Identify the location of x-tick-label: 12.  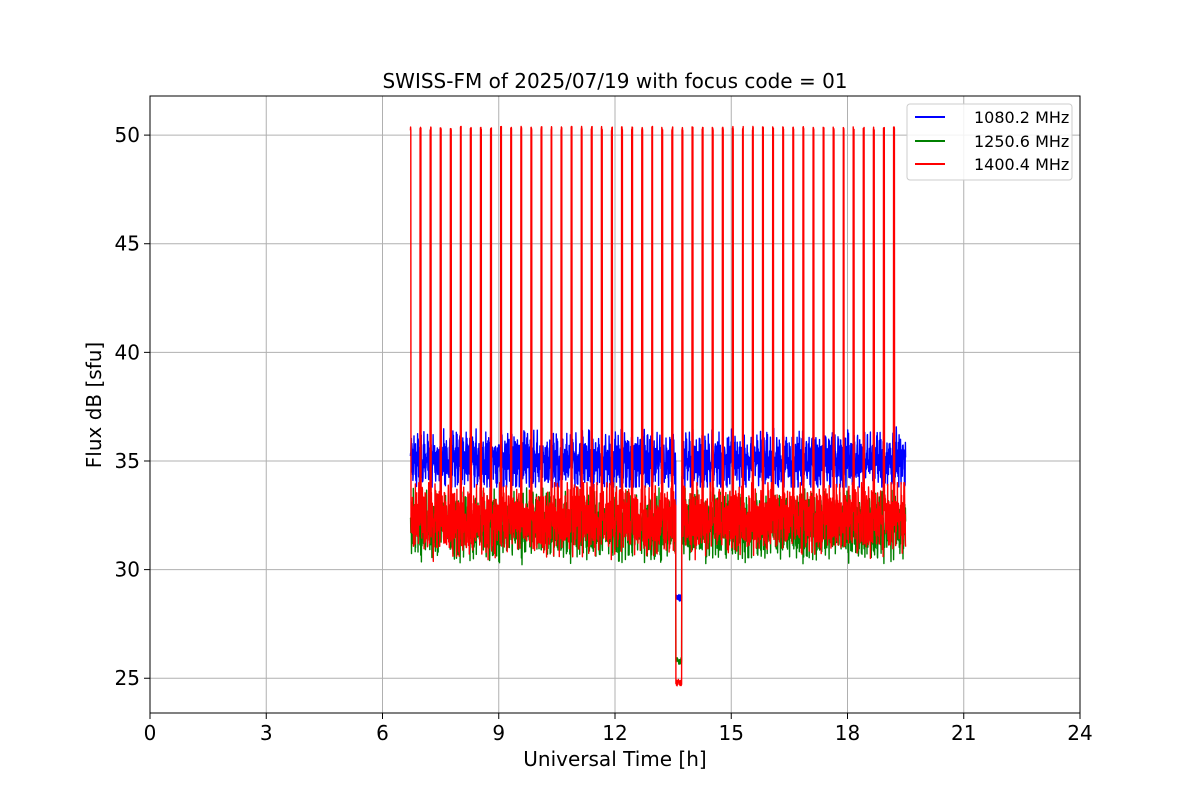
(614, 733).